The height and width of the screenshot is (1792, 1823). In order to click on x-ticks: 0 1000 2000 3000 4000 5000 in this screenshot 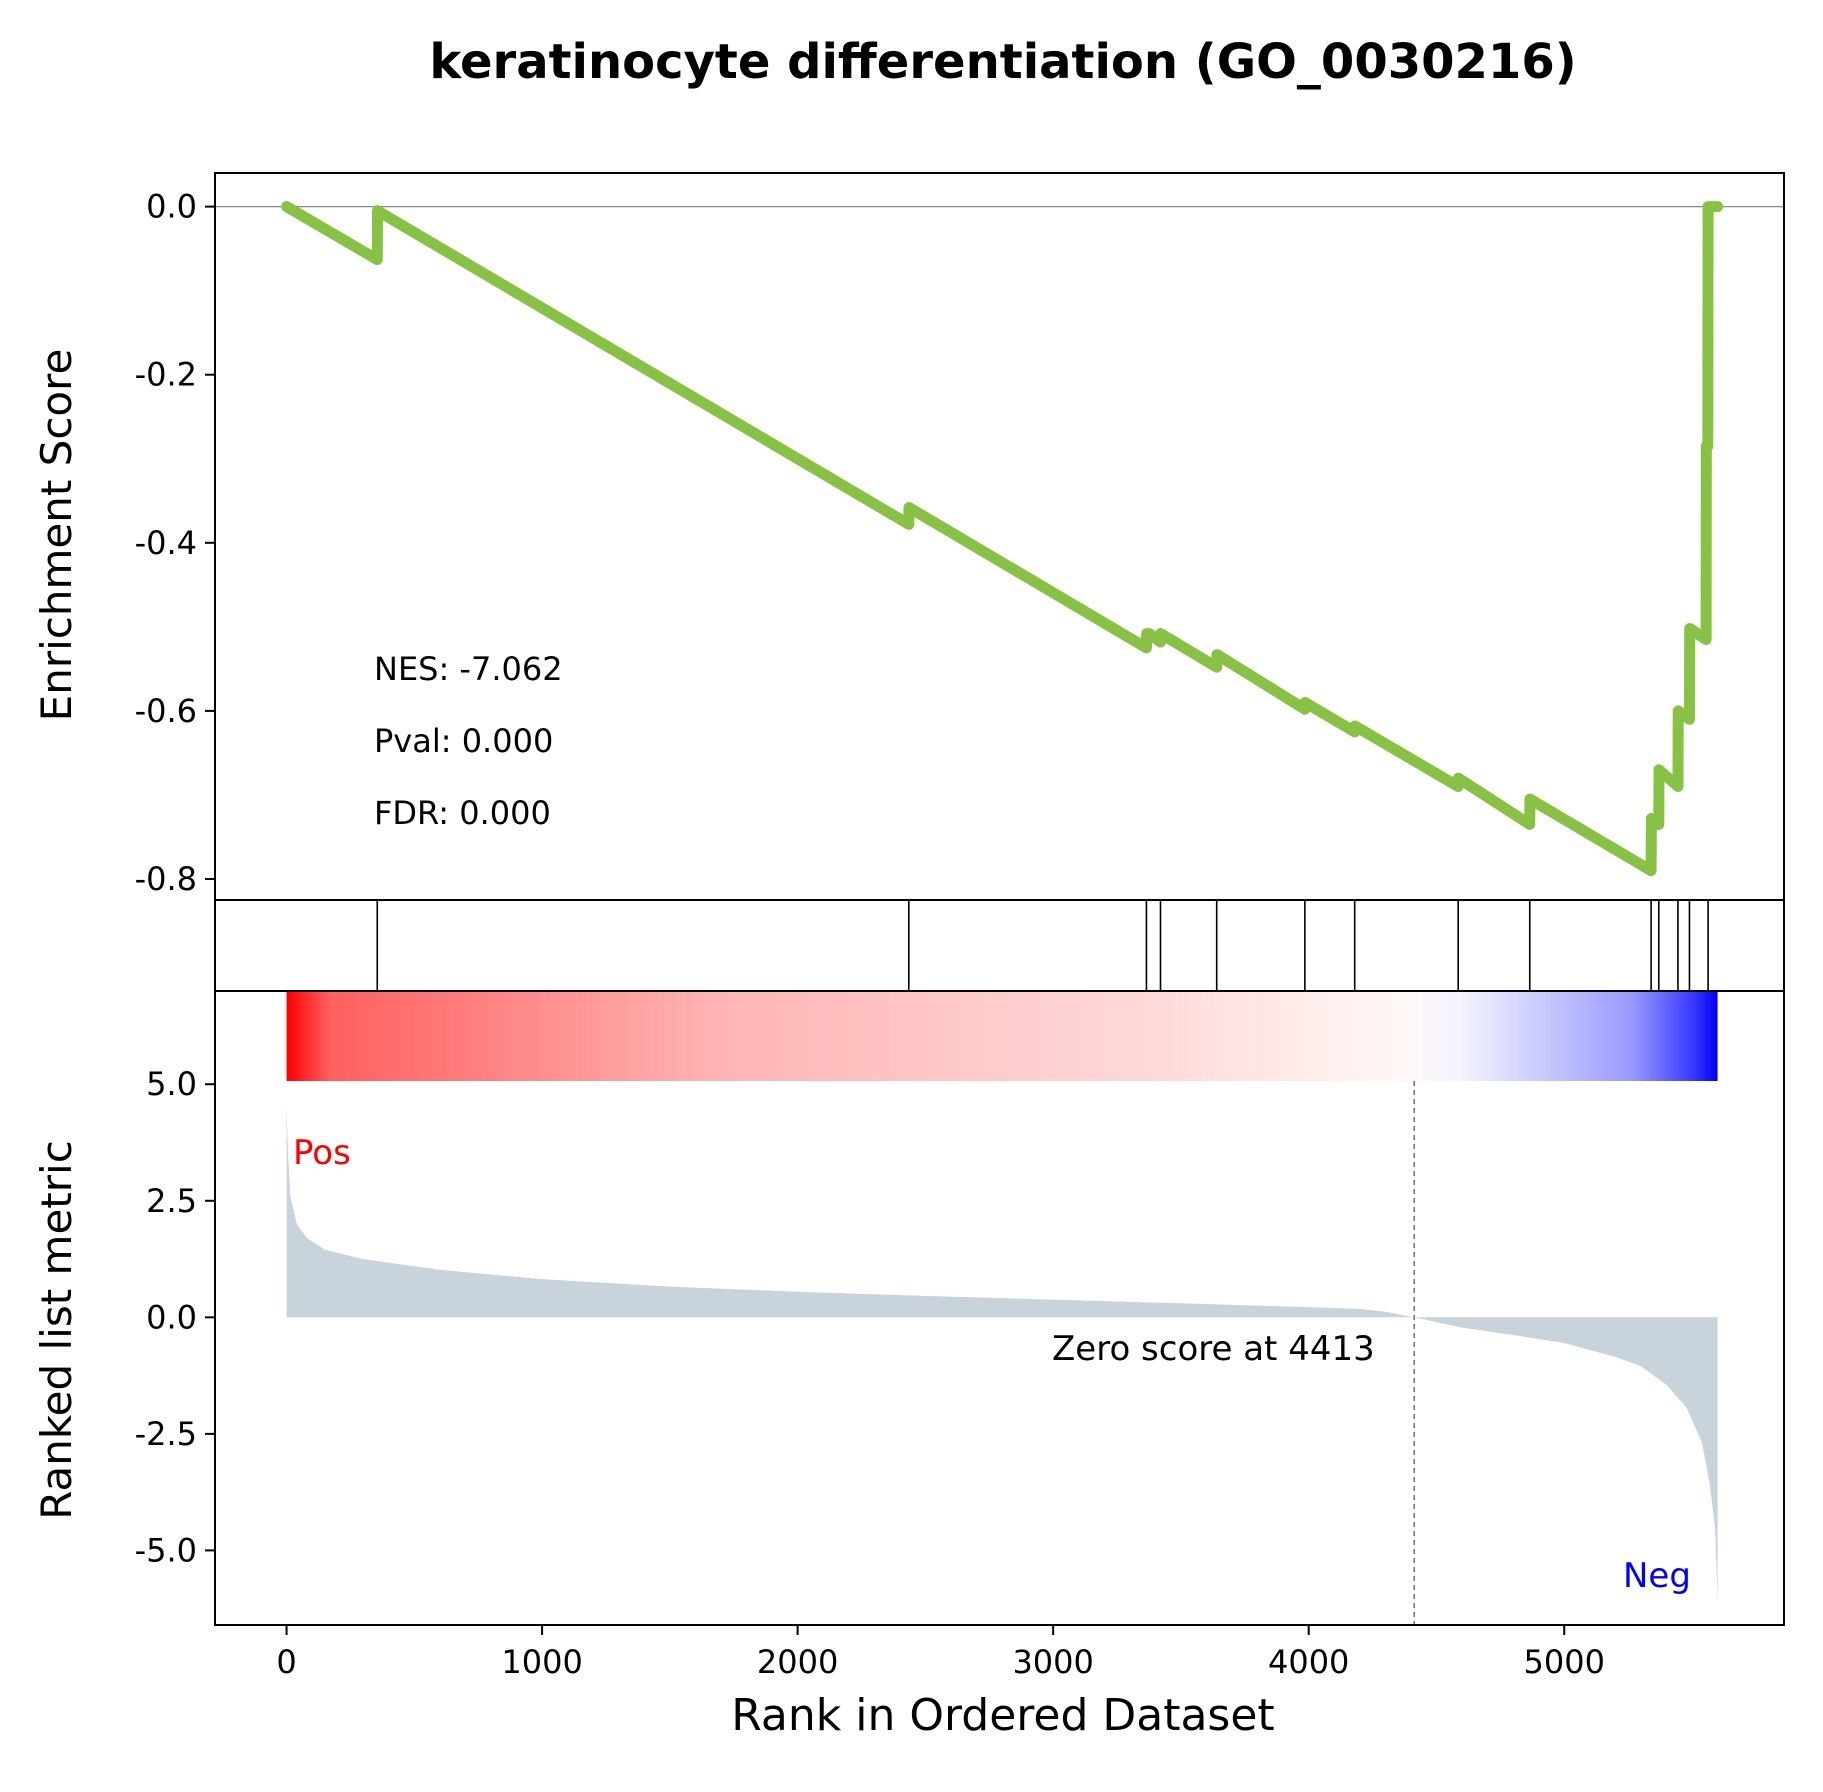, I will do `click(940, 1653)`.